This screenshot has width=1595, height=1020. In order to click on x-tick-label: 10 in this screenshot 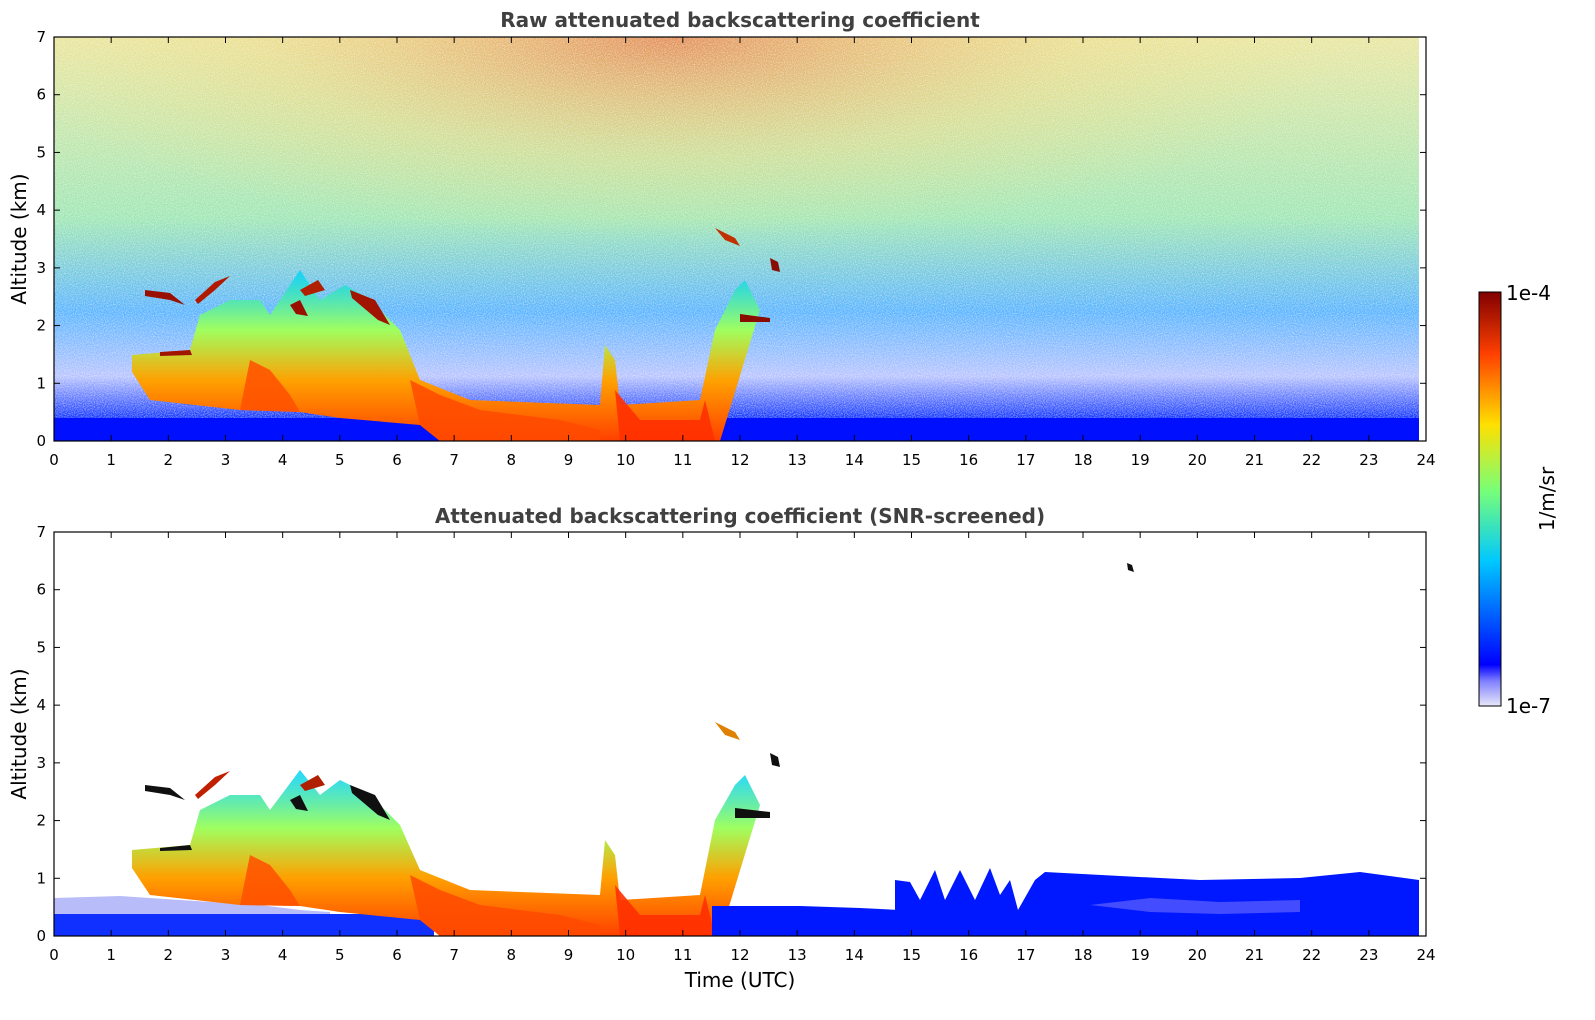, I will do `click(625, 955)`.